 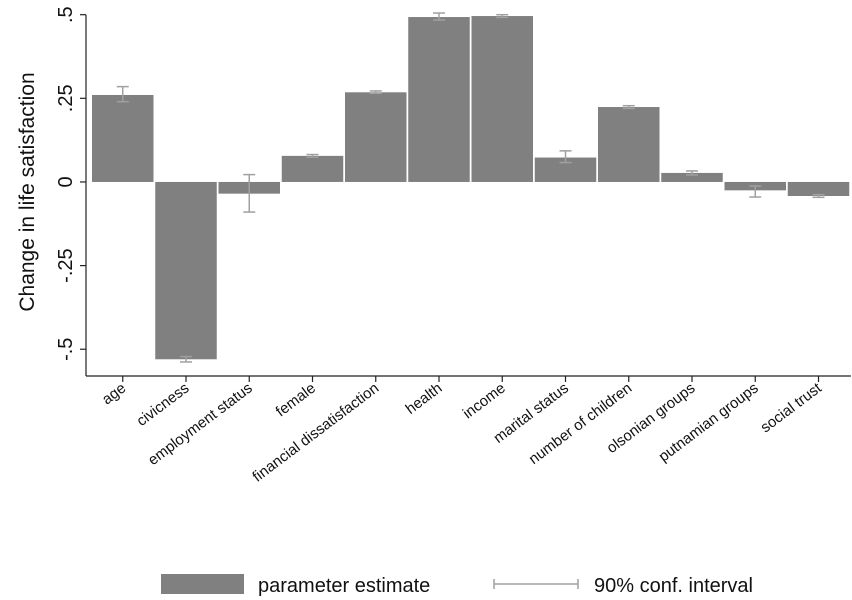 I want to click on bar-number-of-children, so click(x=629, y=144).